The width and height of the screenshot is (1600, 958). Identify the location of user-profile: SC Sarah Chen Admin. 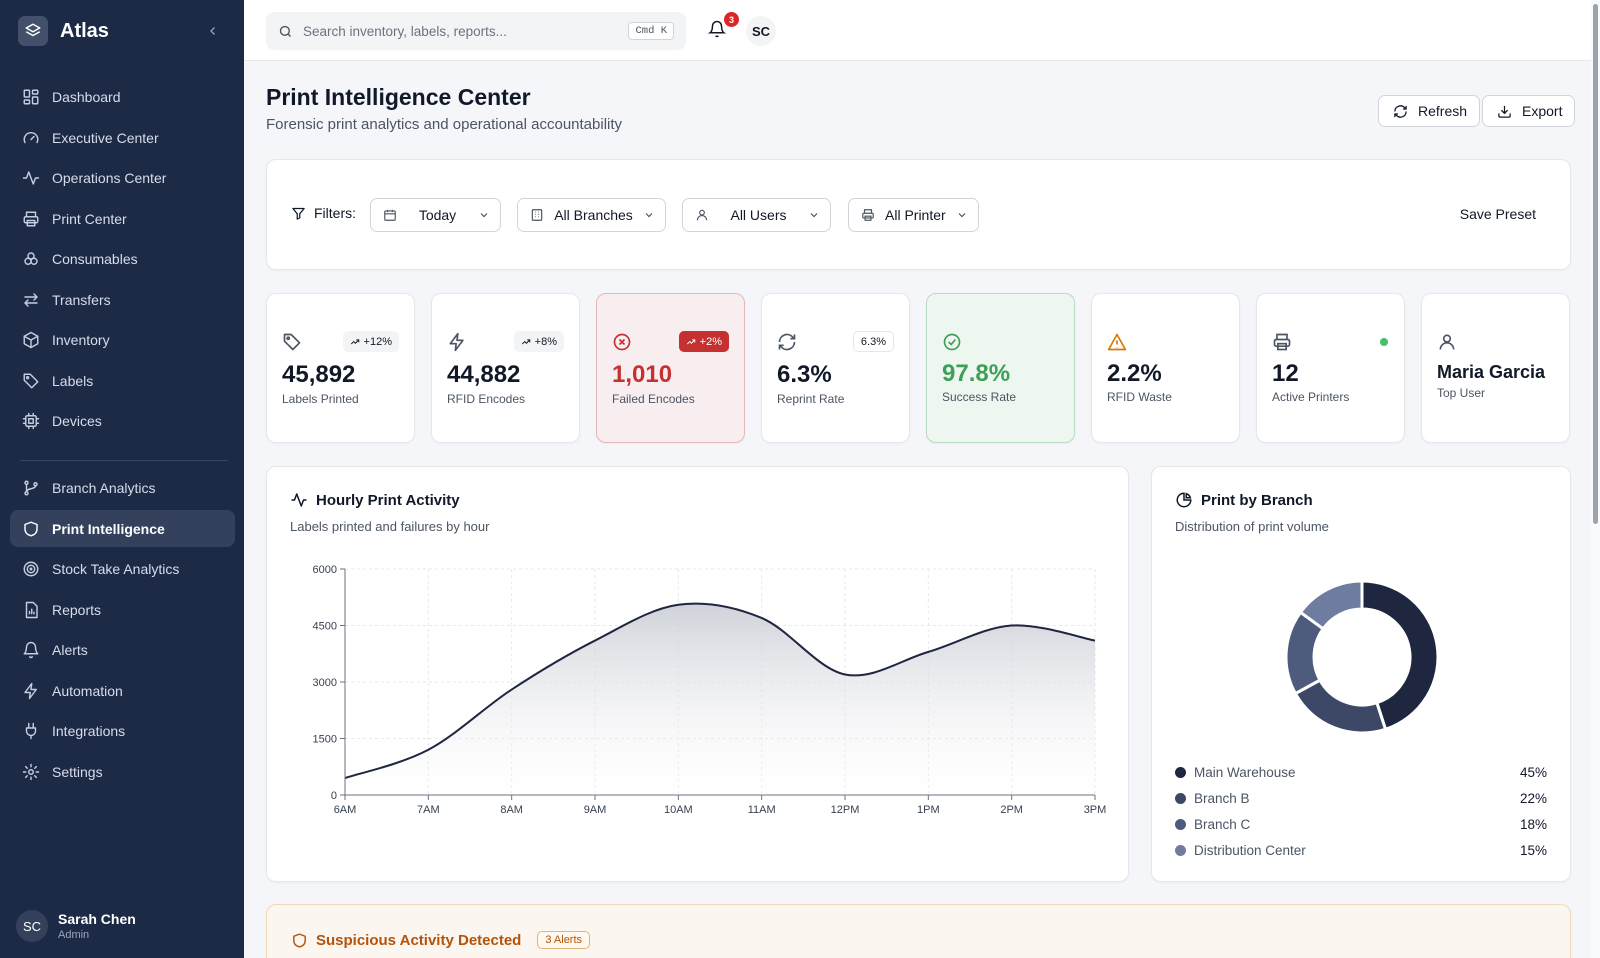
(76, 926).